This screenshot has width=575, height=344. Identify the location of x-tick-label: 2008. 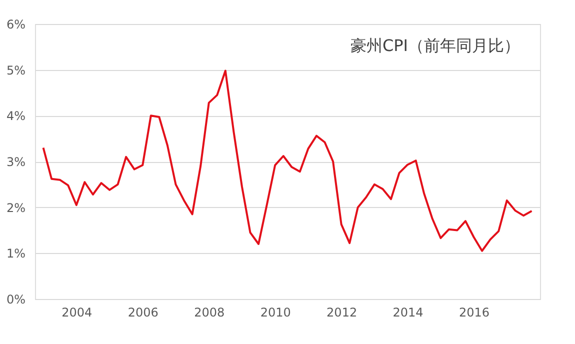
(209, 313).